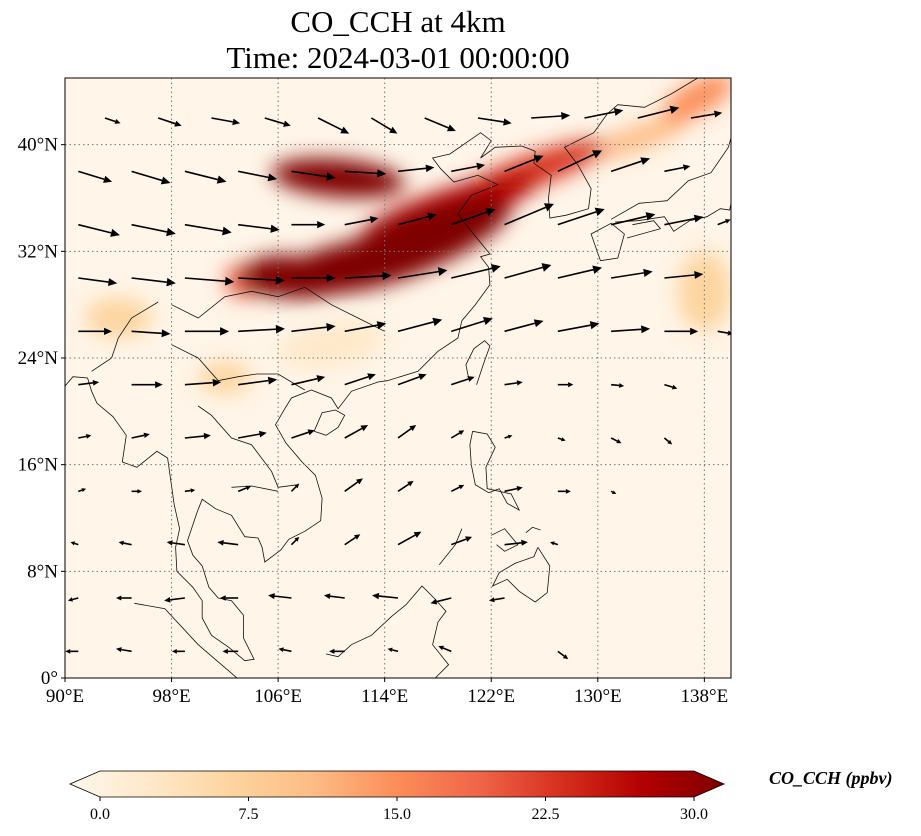 This screenshot has height=836, width=921. Describe the element at coordinates (171, 696) in the screenshot. I see `lon-tick-label: 98°E` at that location.